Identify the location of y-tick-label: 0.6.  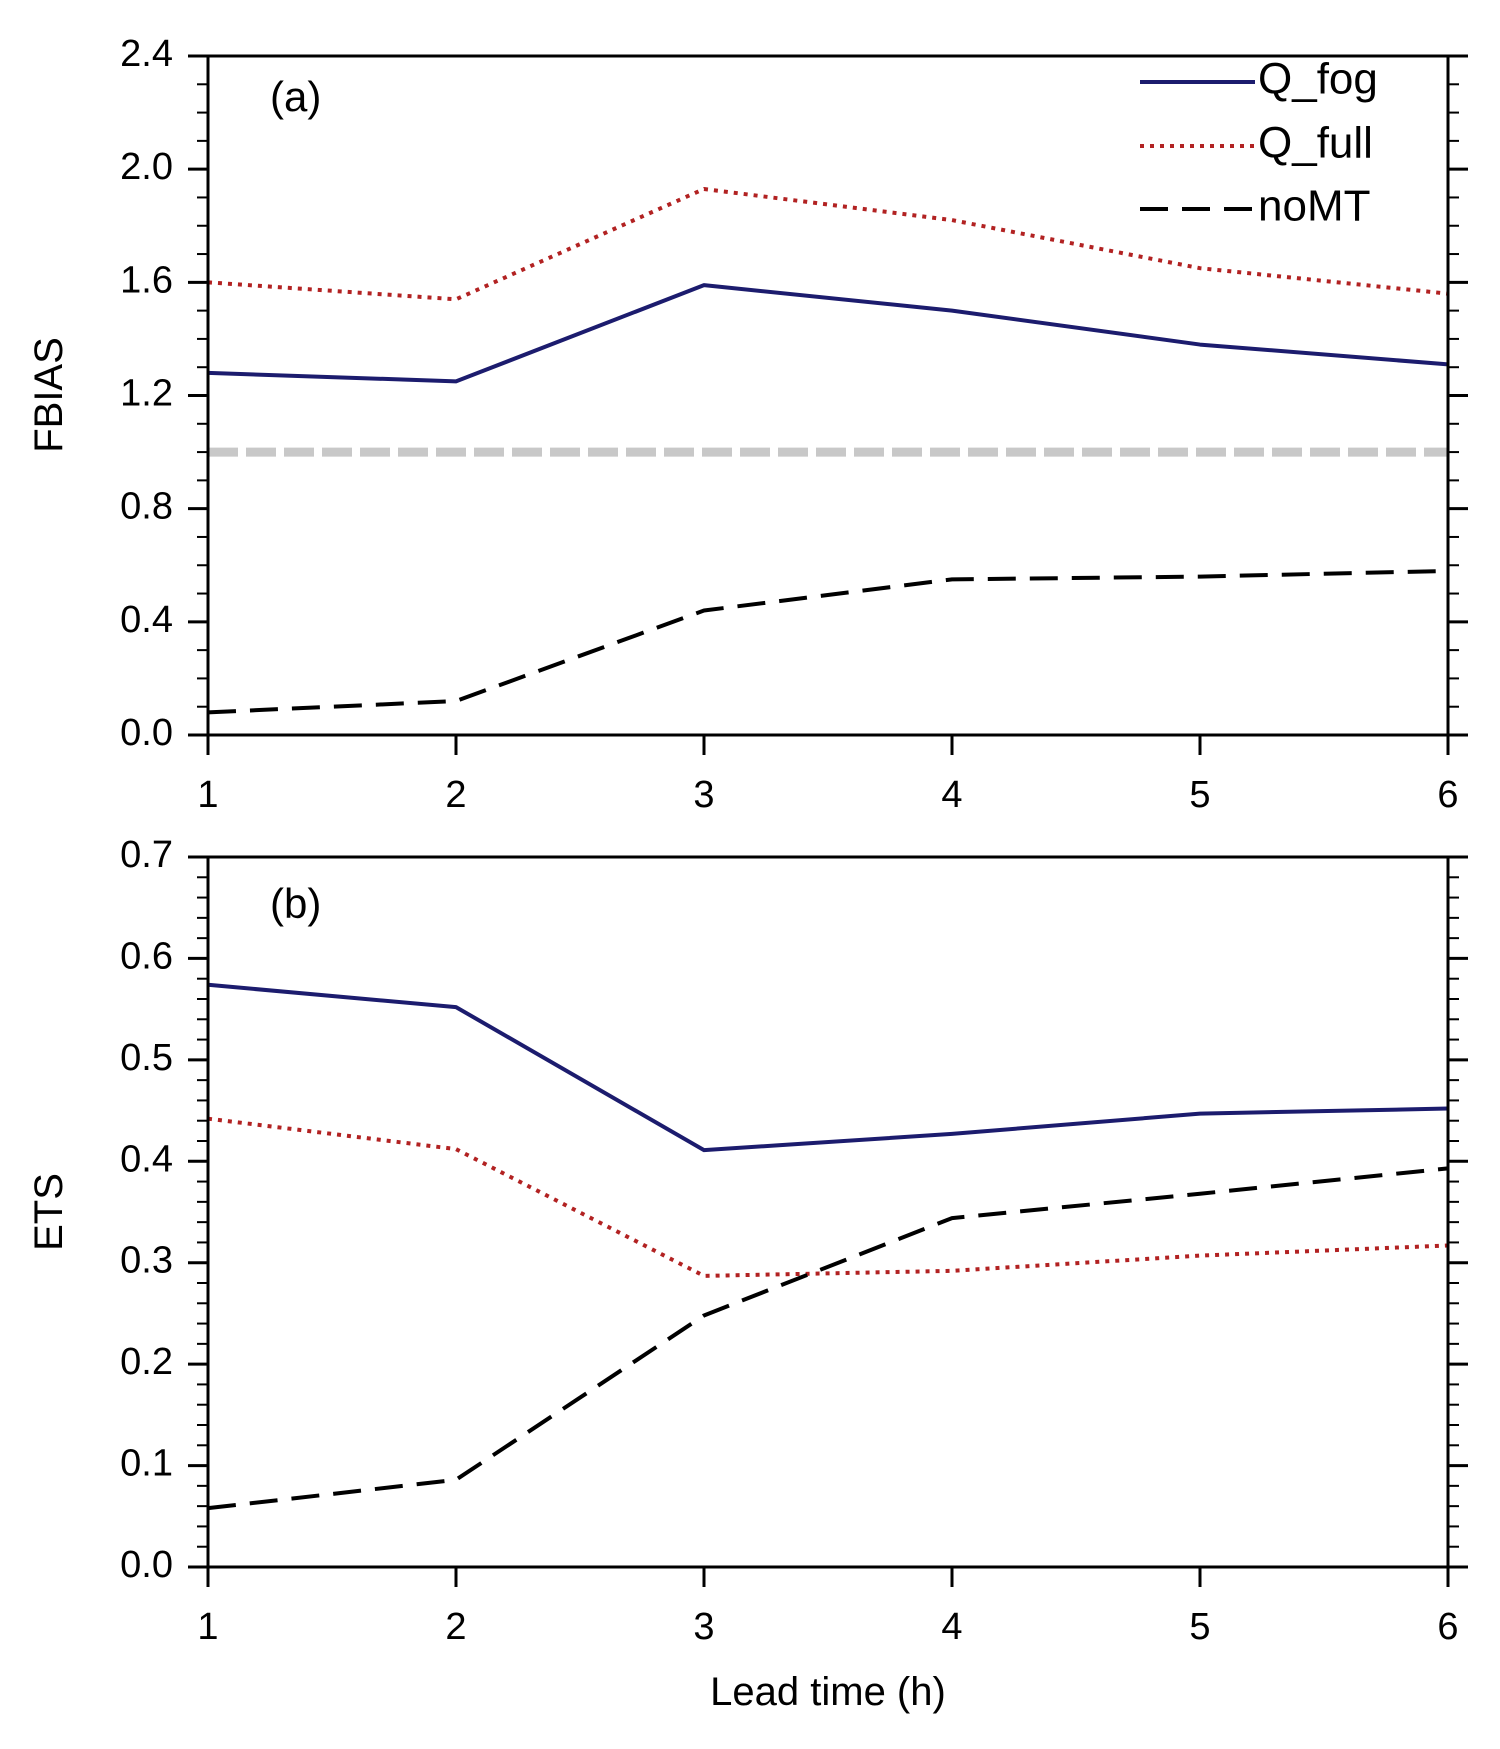
(146, 956).